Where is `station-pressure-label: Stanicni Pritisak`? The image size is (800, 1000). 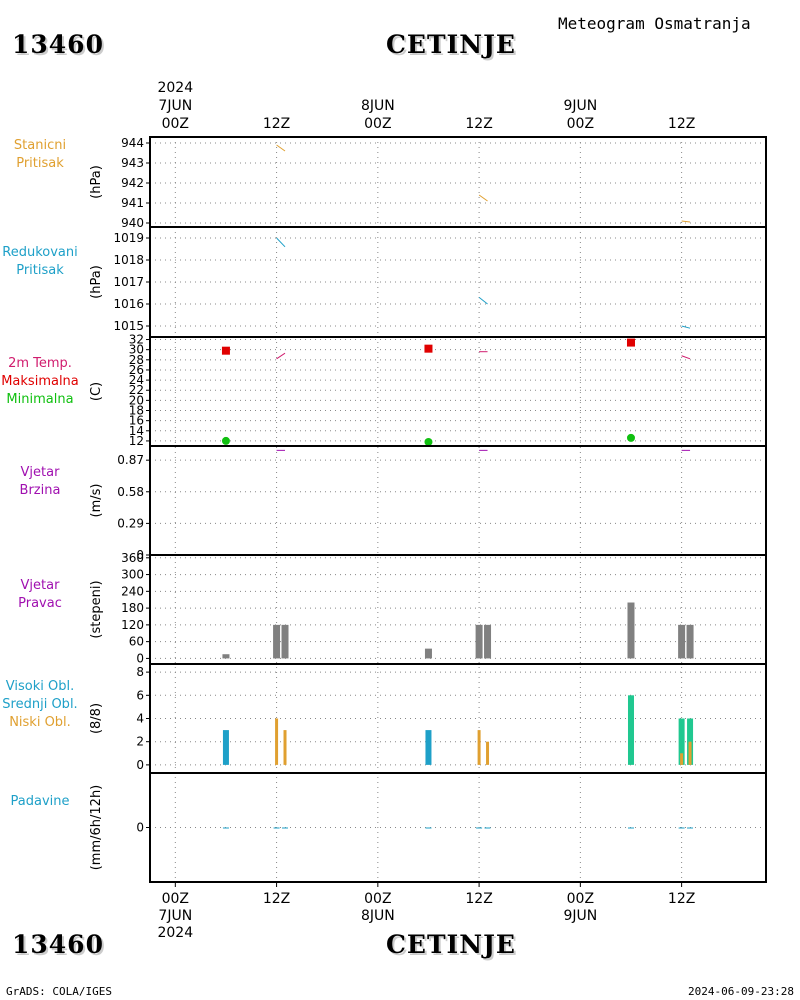
station-pressure-label: Stanicni Pritisak is located at coordinates (40, 155).